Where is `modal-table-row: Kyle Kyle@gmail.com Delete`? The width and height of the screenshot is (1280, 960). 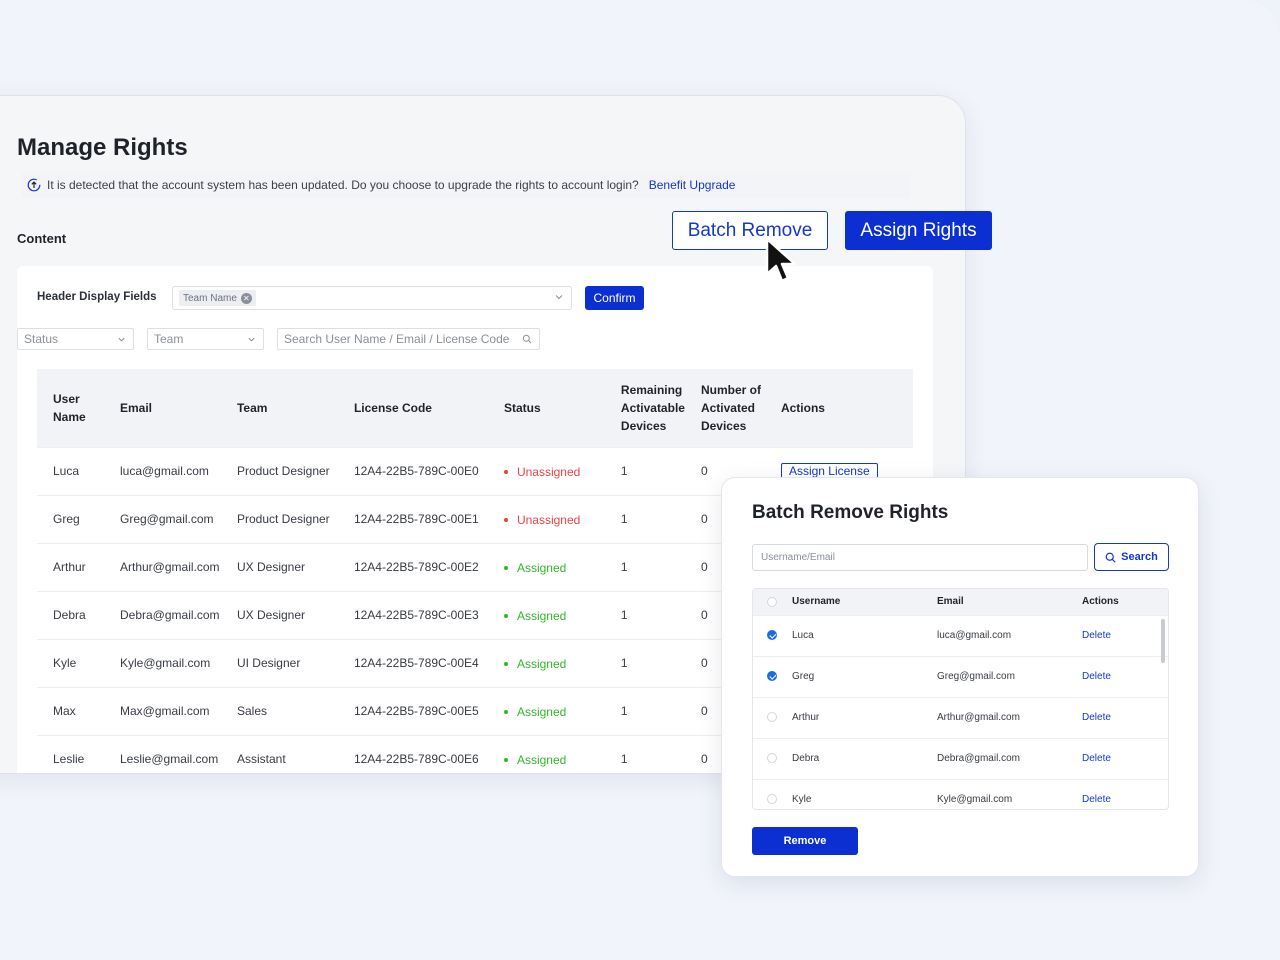 modal-table-row: Kyle Kyle@gmail.com Delete is located at coordinates (960, 793).